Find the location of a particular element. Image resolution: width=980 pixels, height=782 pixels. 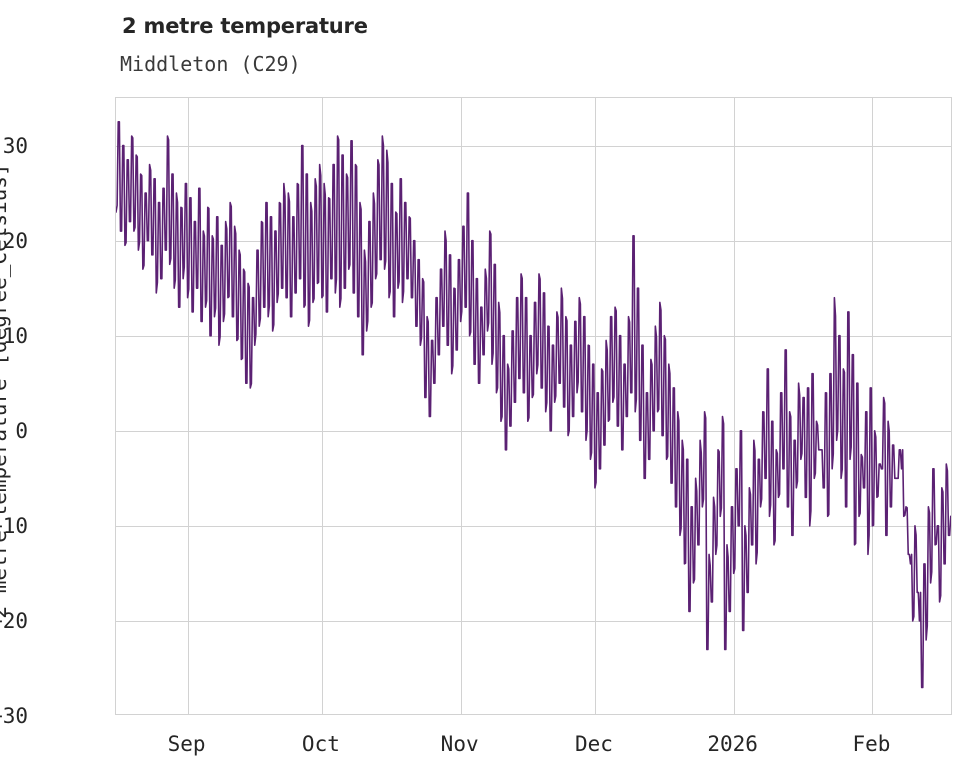

page-subtitle: Middleton (C29) is located at coordinates (210, 64).